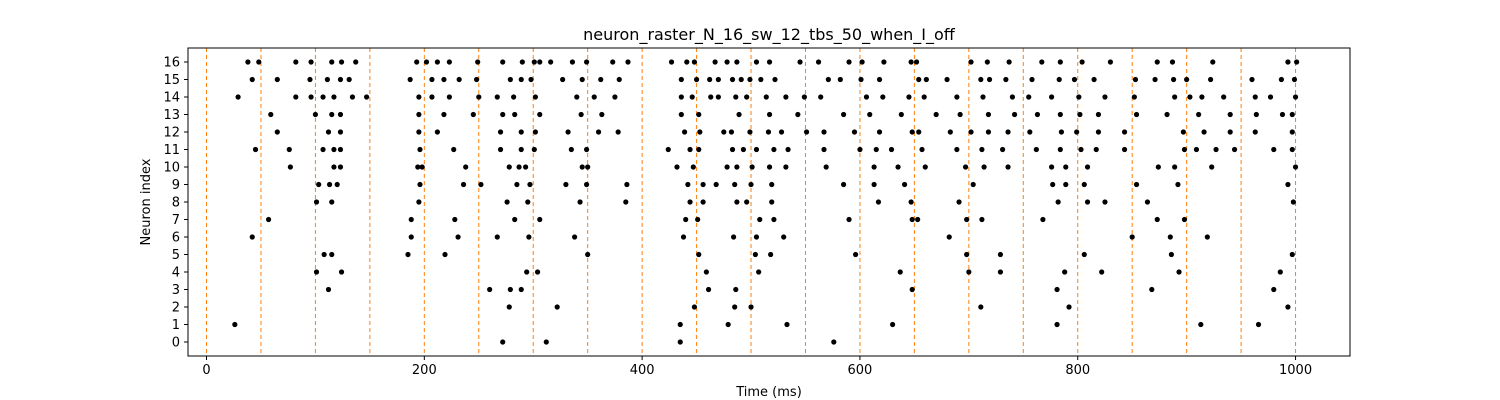 The height and width of the screenshot is (400, 1500). I want to click on y-tick-label: 9, so click(176, 185).